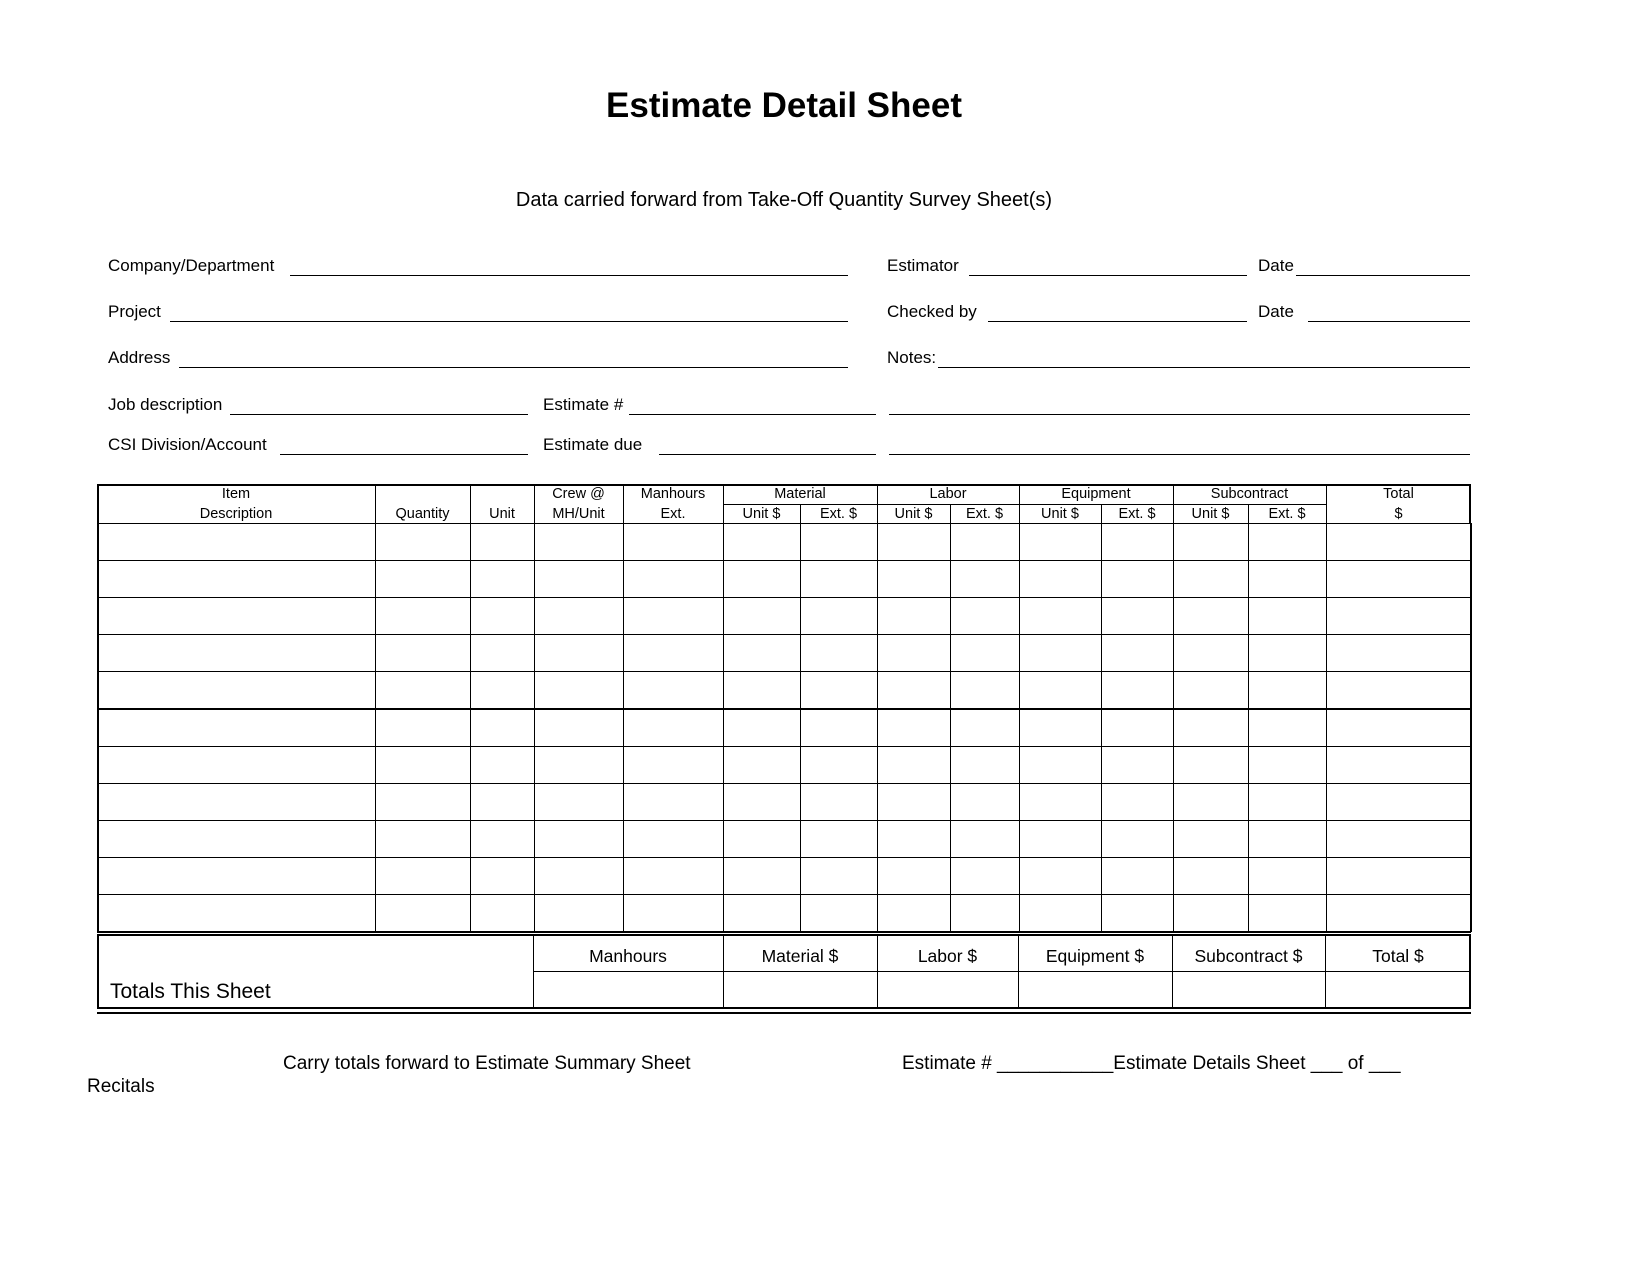 The image size is (1650, 1275). Describe the element at coordinates (752, 414) in the screenshot. I see `field-estimate-no-input` at that location.